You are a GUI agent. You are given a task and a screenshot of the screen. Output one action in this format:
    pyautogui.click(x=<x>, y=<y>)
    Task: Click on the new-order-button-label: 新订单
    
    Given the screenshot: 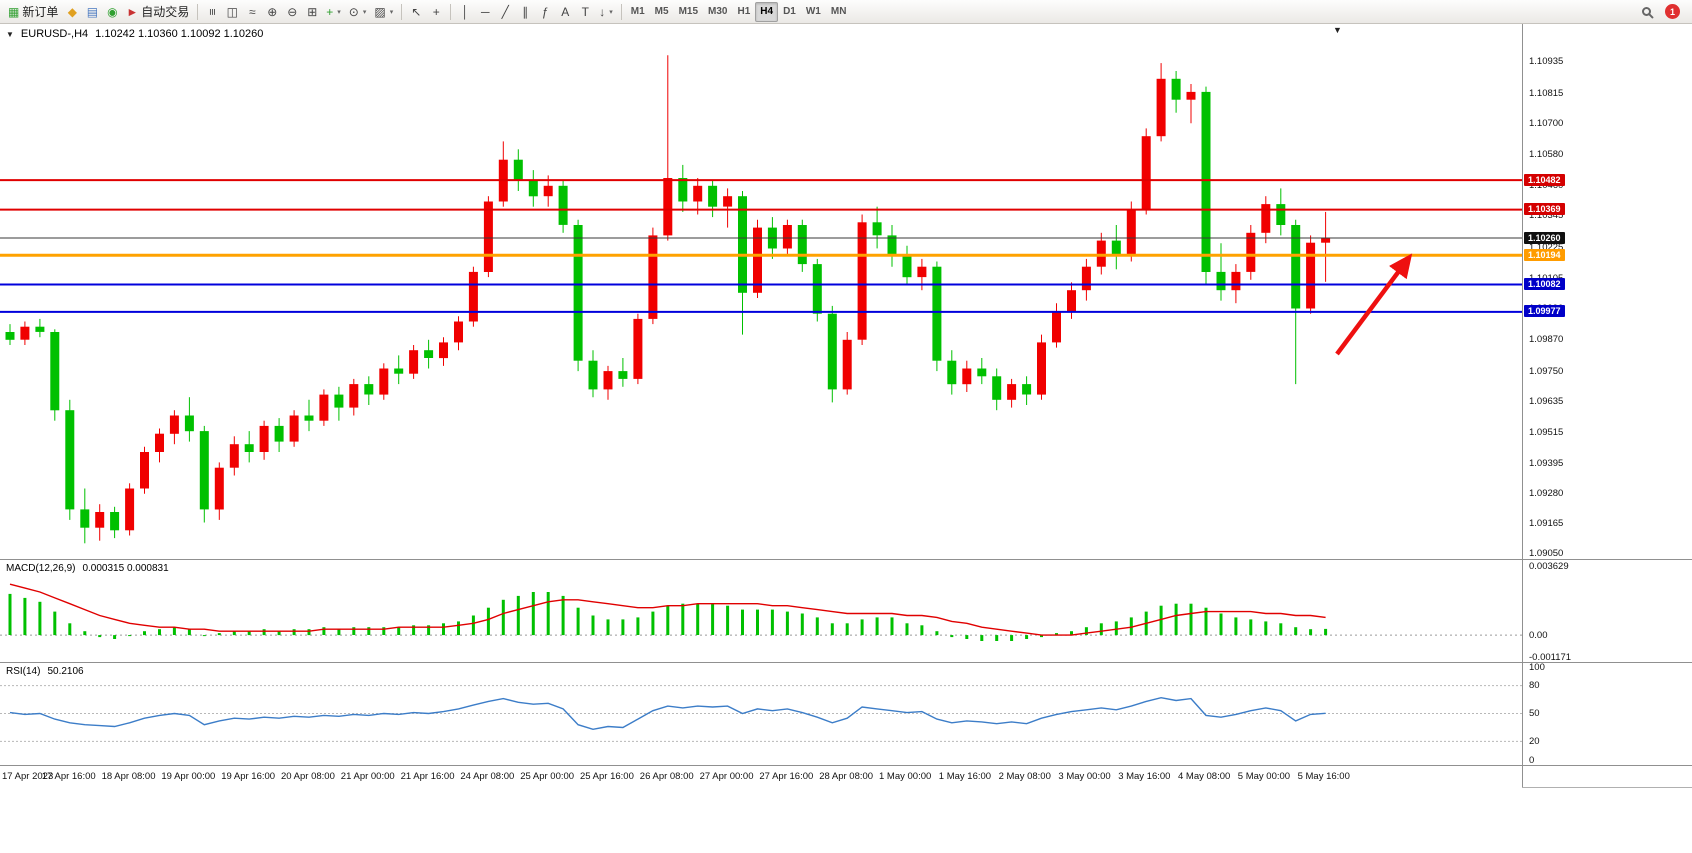 What is the action you would take?
    pyautogui.click(x=40, y=12)
    